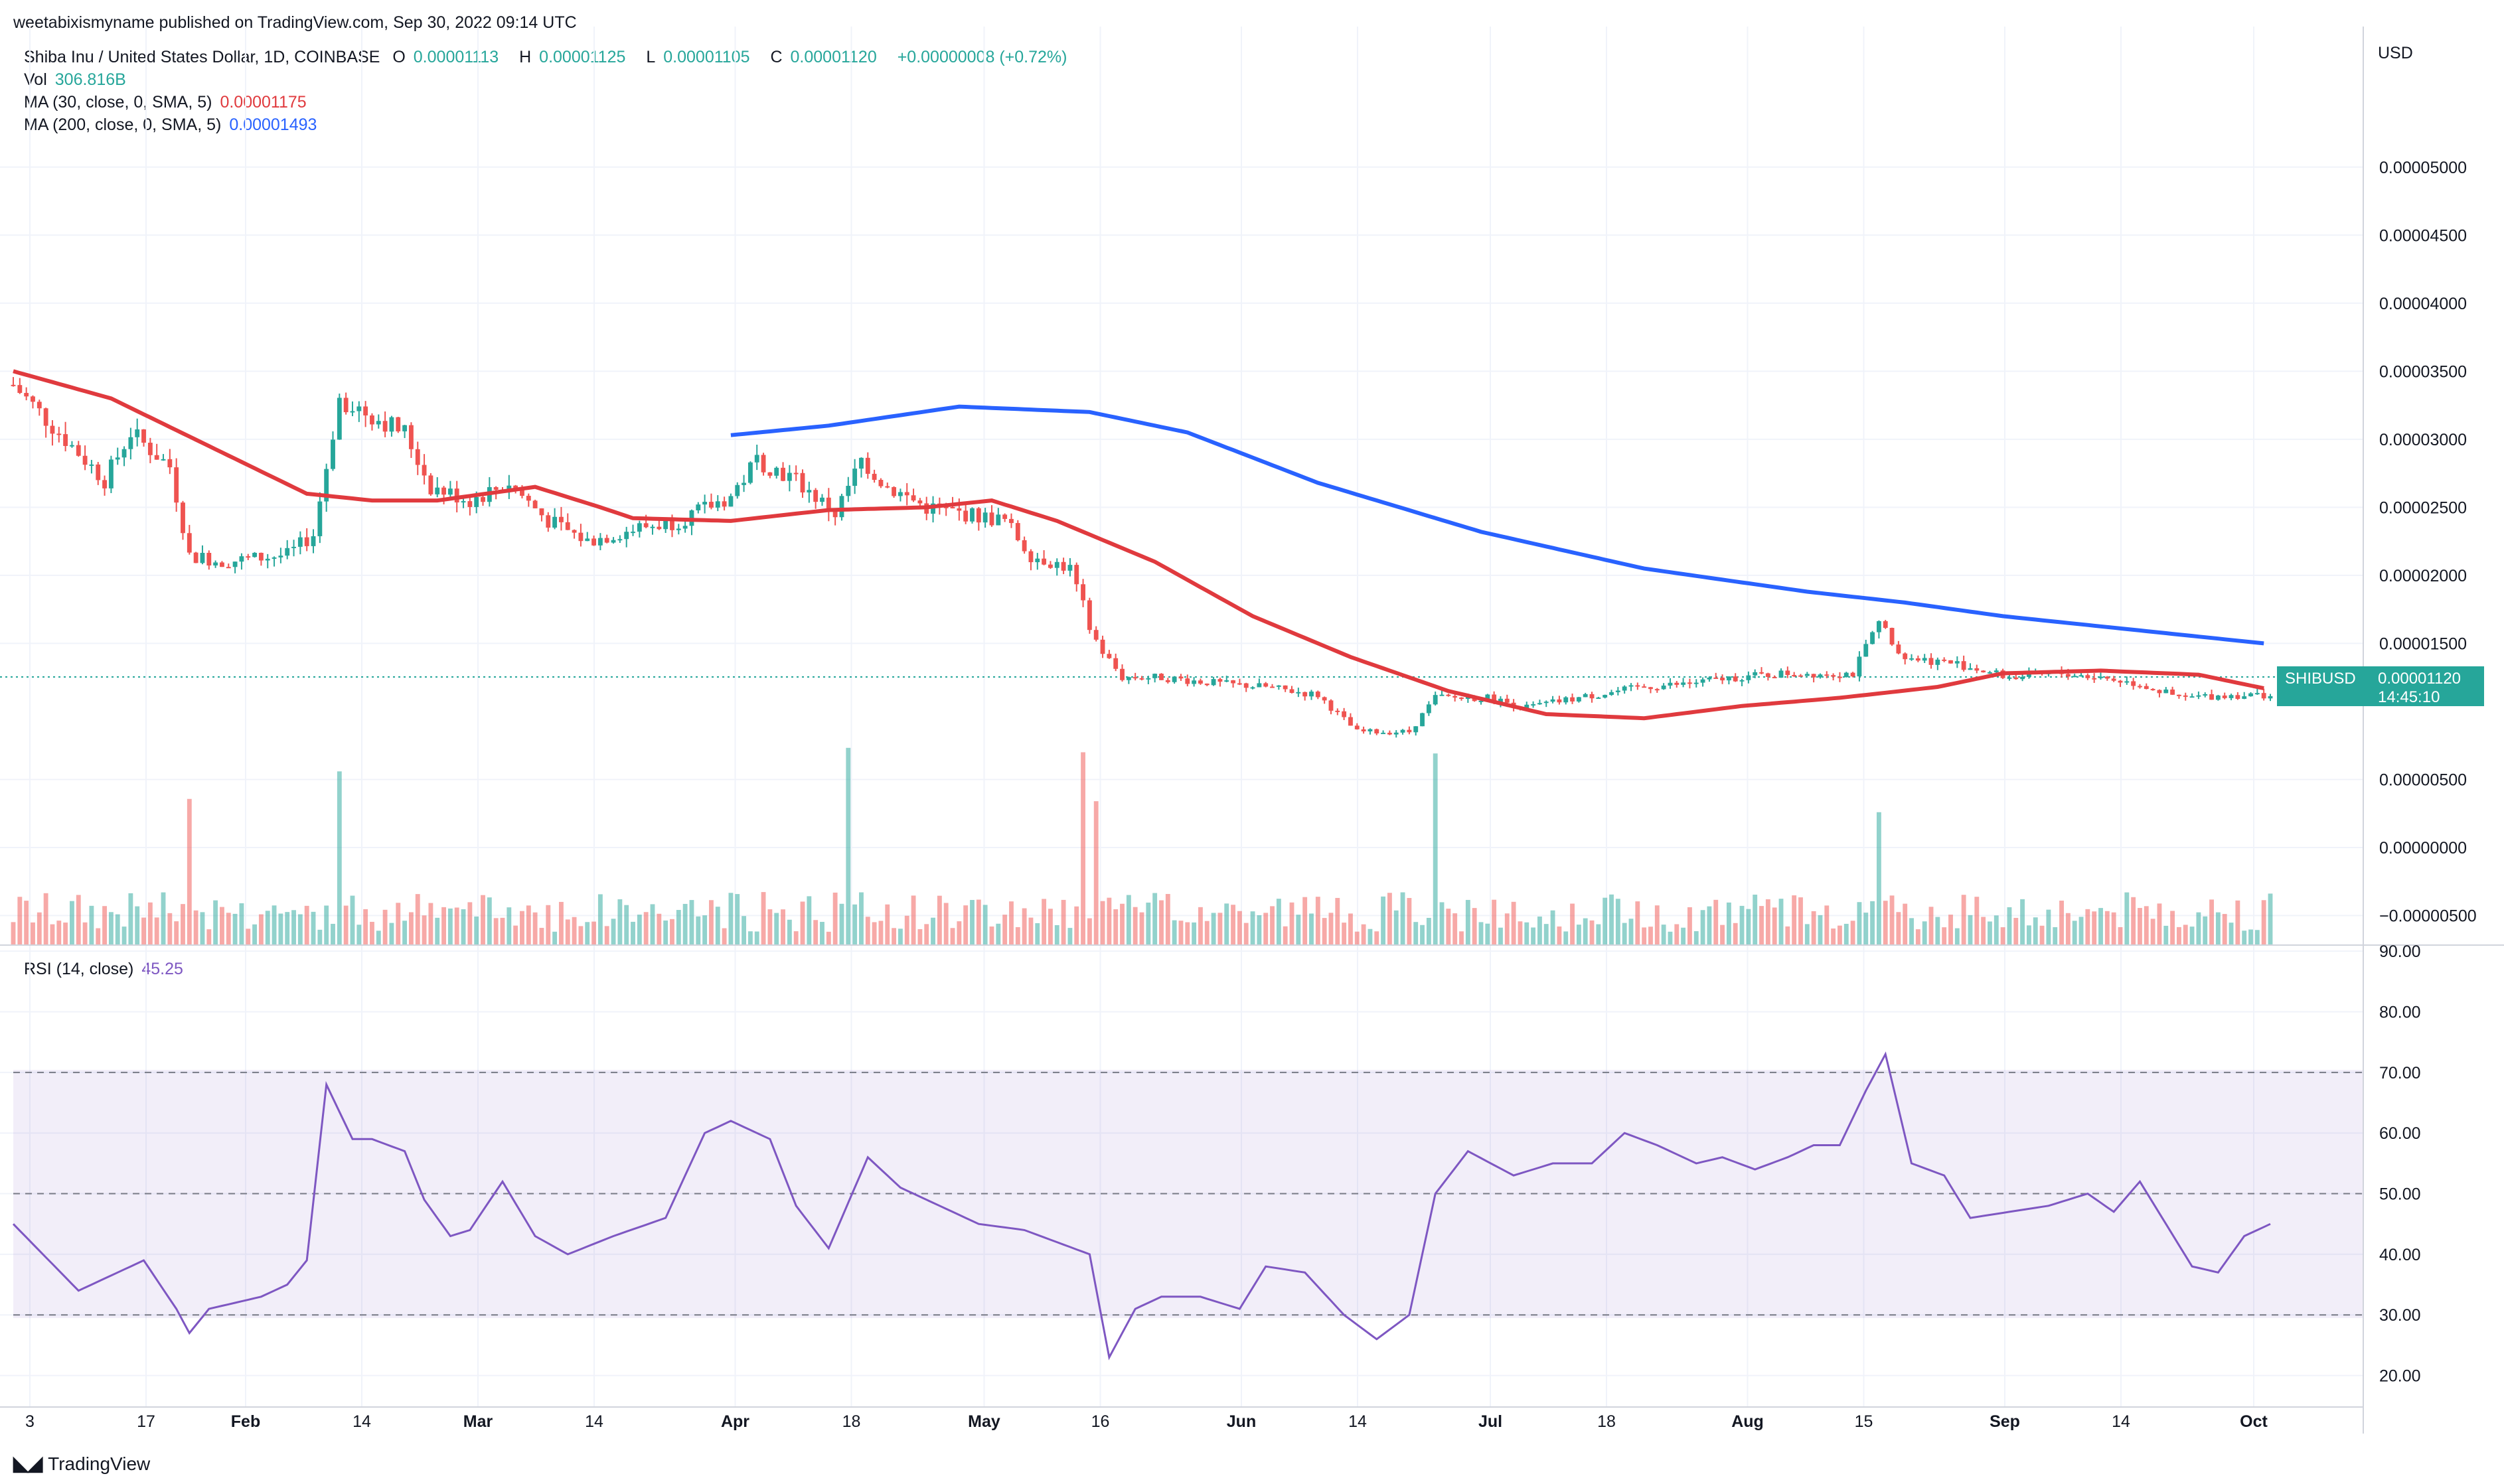  What do you see at coordinates (169, 102) in the screenshot?
I see `ma30-legend: MA (30, close, 0, SMA, 5) 0.00001175` at bounding box center [169, 102].